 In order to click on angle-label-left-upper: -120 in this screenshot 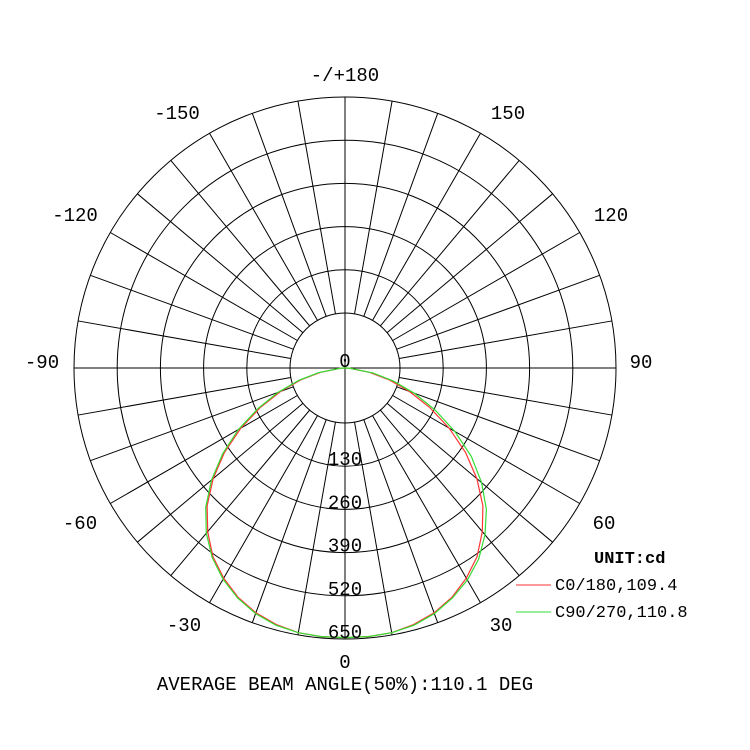, I will do `click(75, 216)`.